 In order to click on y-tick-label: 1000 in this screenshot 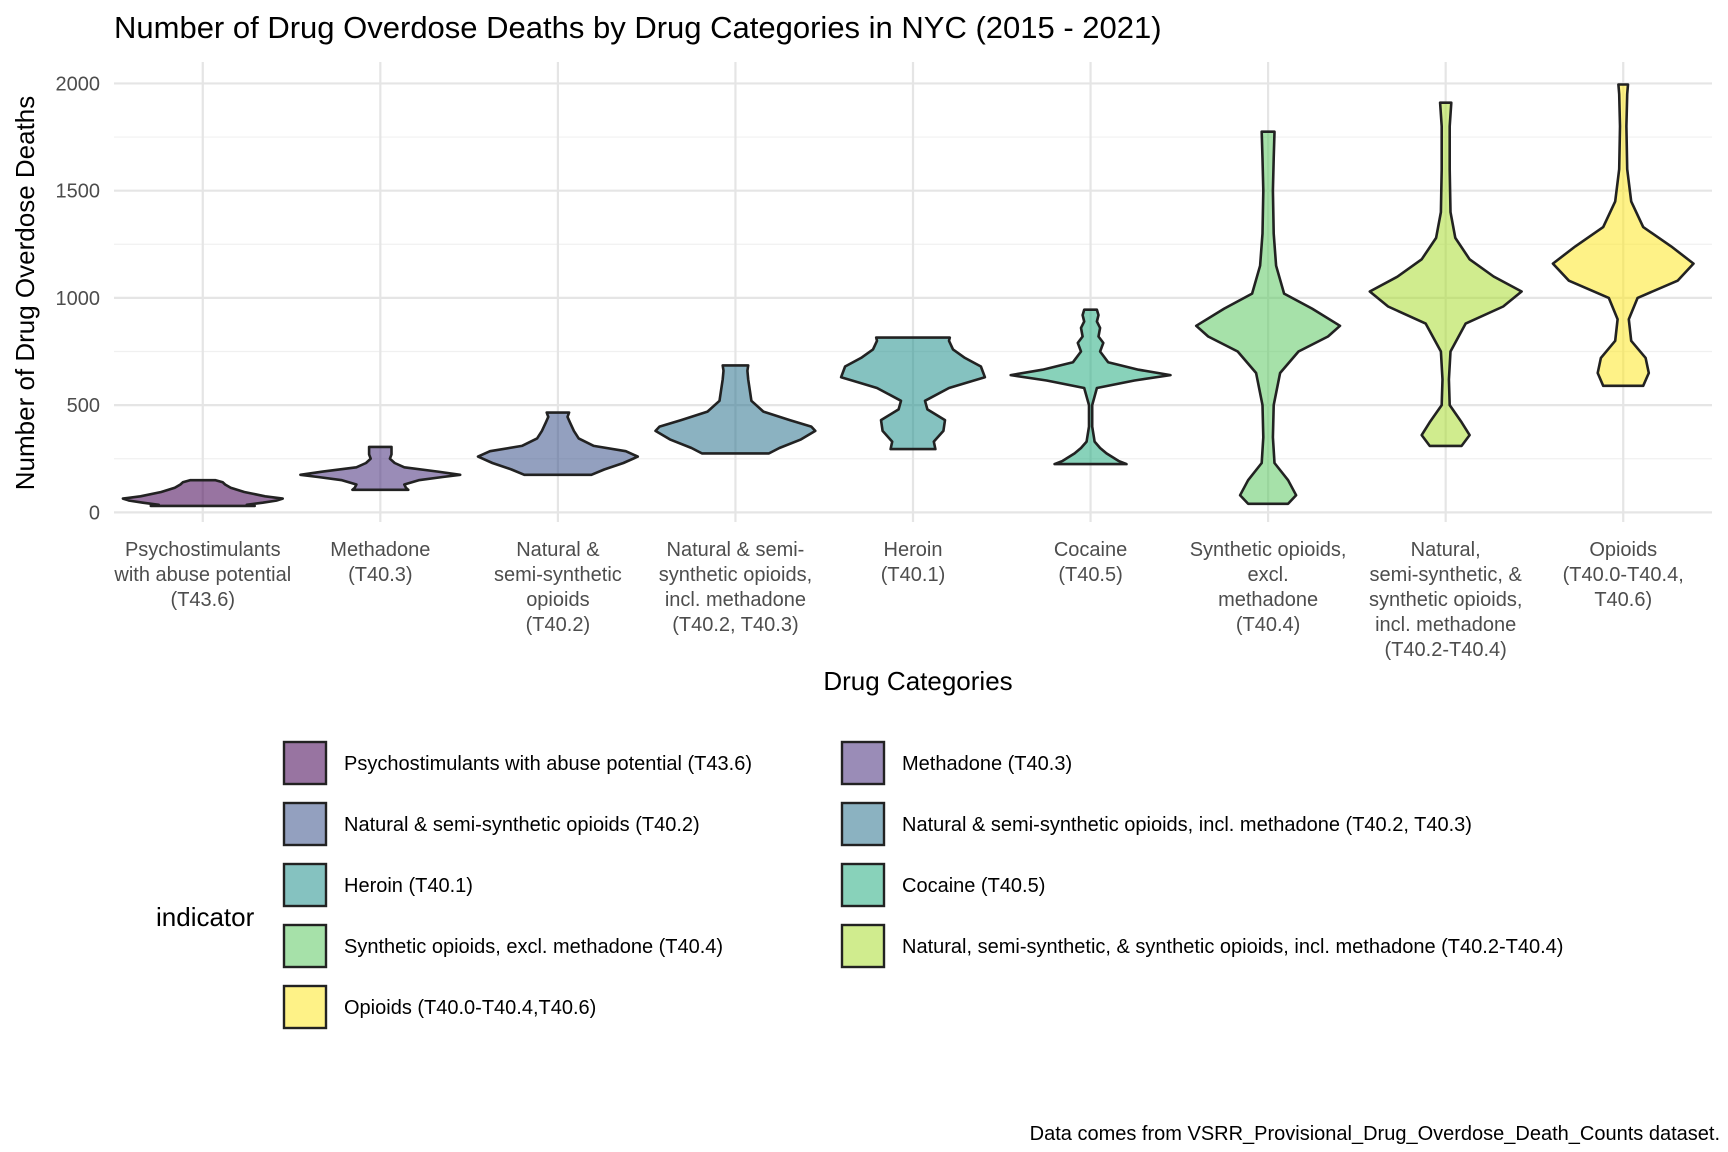, I will do `click(78, 299)`.